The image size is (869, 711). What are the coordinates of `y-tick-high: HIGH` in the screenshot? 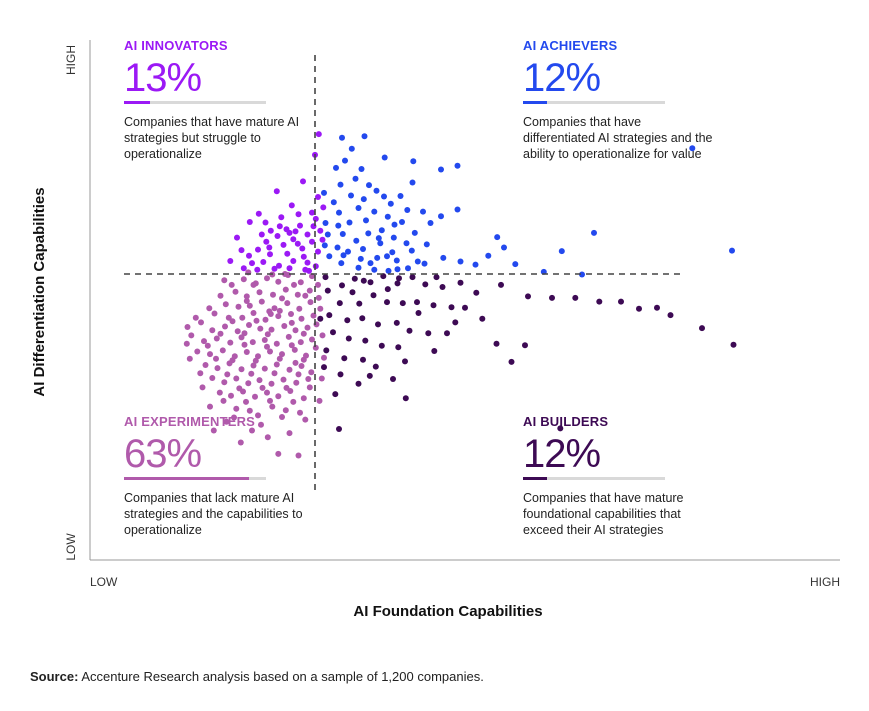 It's located at (71, 60).